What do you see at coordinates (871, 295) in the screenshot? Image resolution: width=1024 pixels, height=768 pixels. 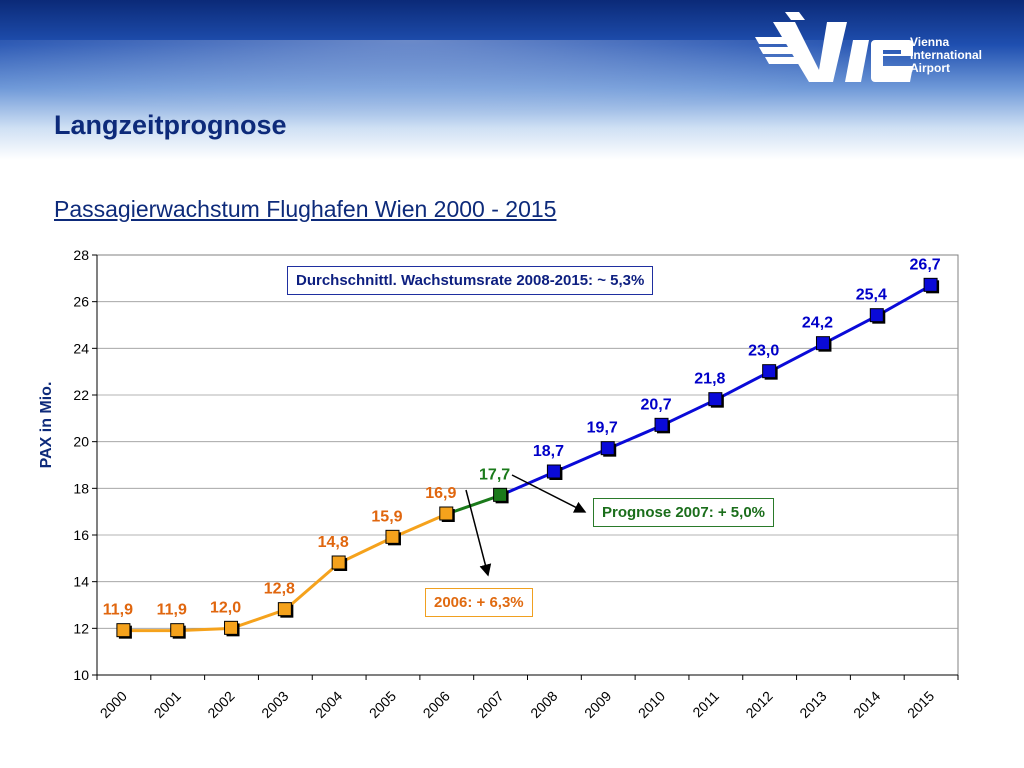 I see `data-label: 25,4` at bounding box center [871, 295].